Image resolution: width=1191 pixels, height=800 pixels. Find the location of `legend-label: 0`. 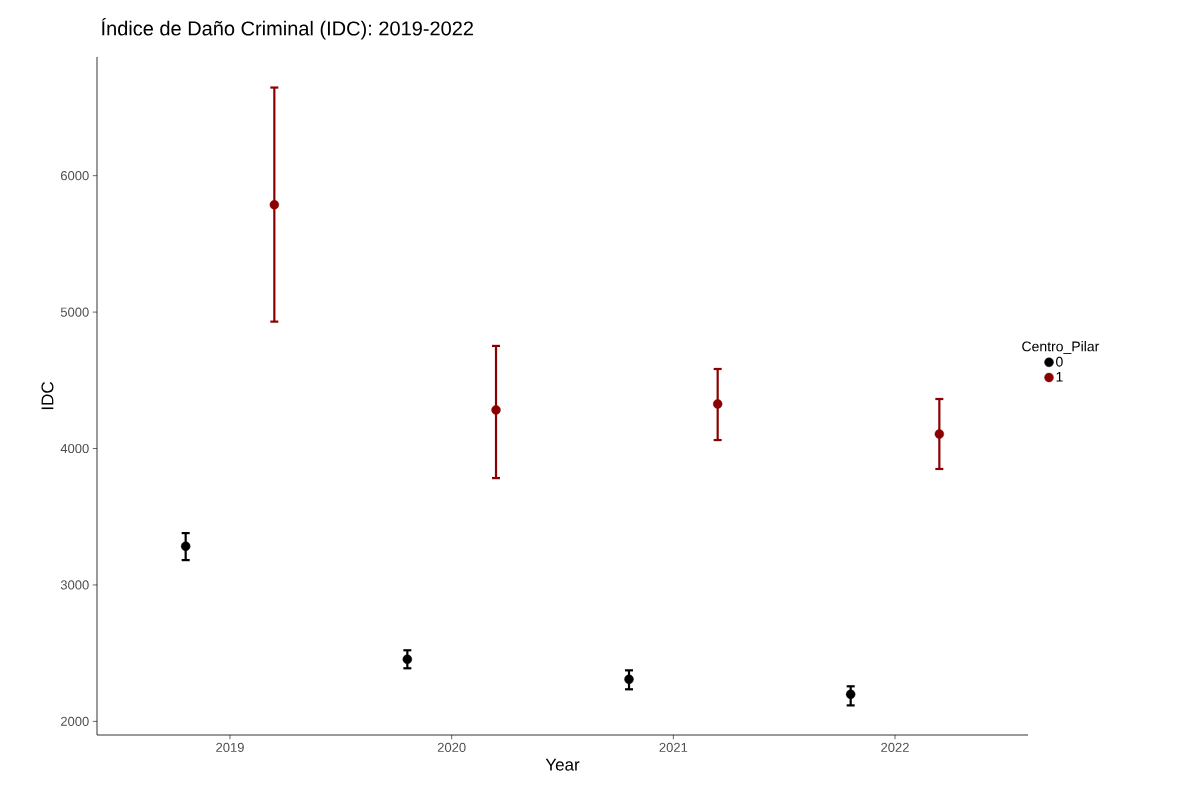

legend-label: 0 is located at coordinates (1059, 361).